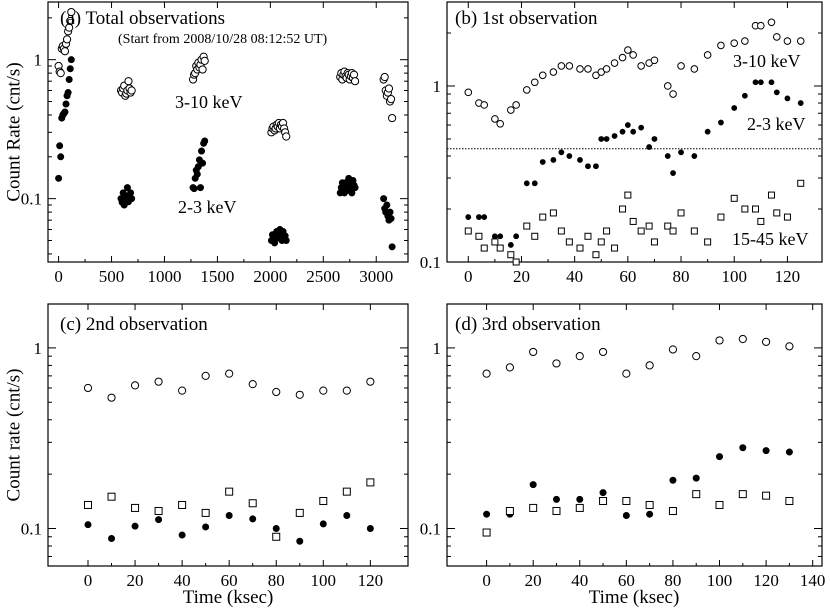 This screenshot has width=830, height=611. I want to click on x-tick-label: 500, so click(112, 276).